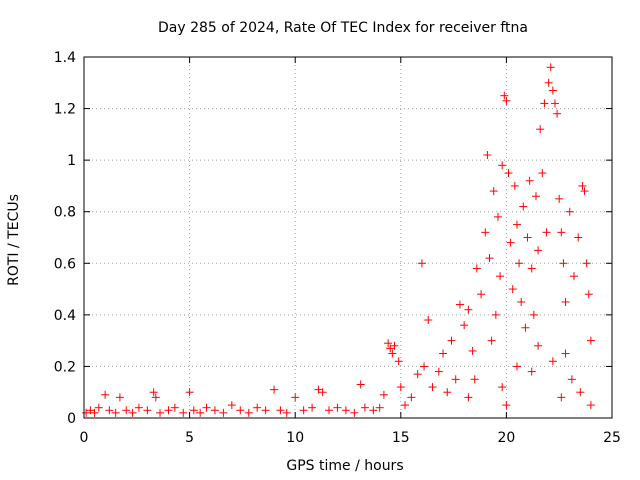 This screenshot has height=480, width=640. What do you see at coordinates (65, 213) in the screenshot?
I see `y-tick-label: 0.8` at bounding box center [65, 213].